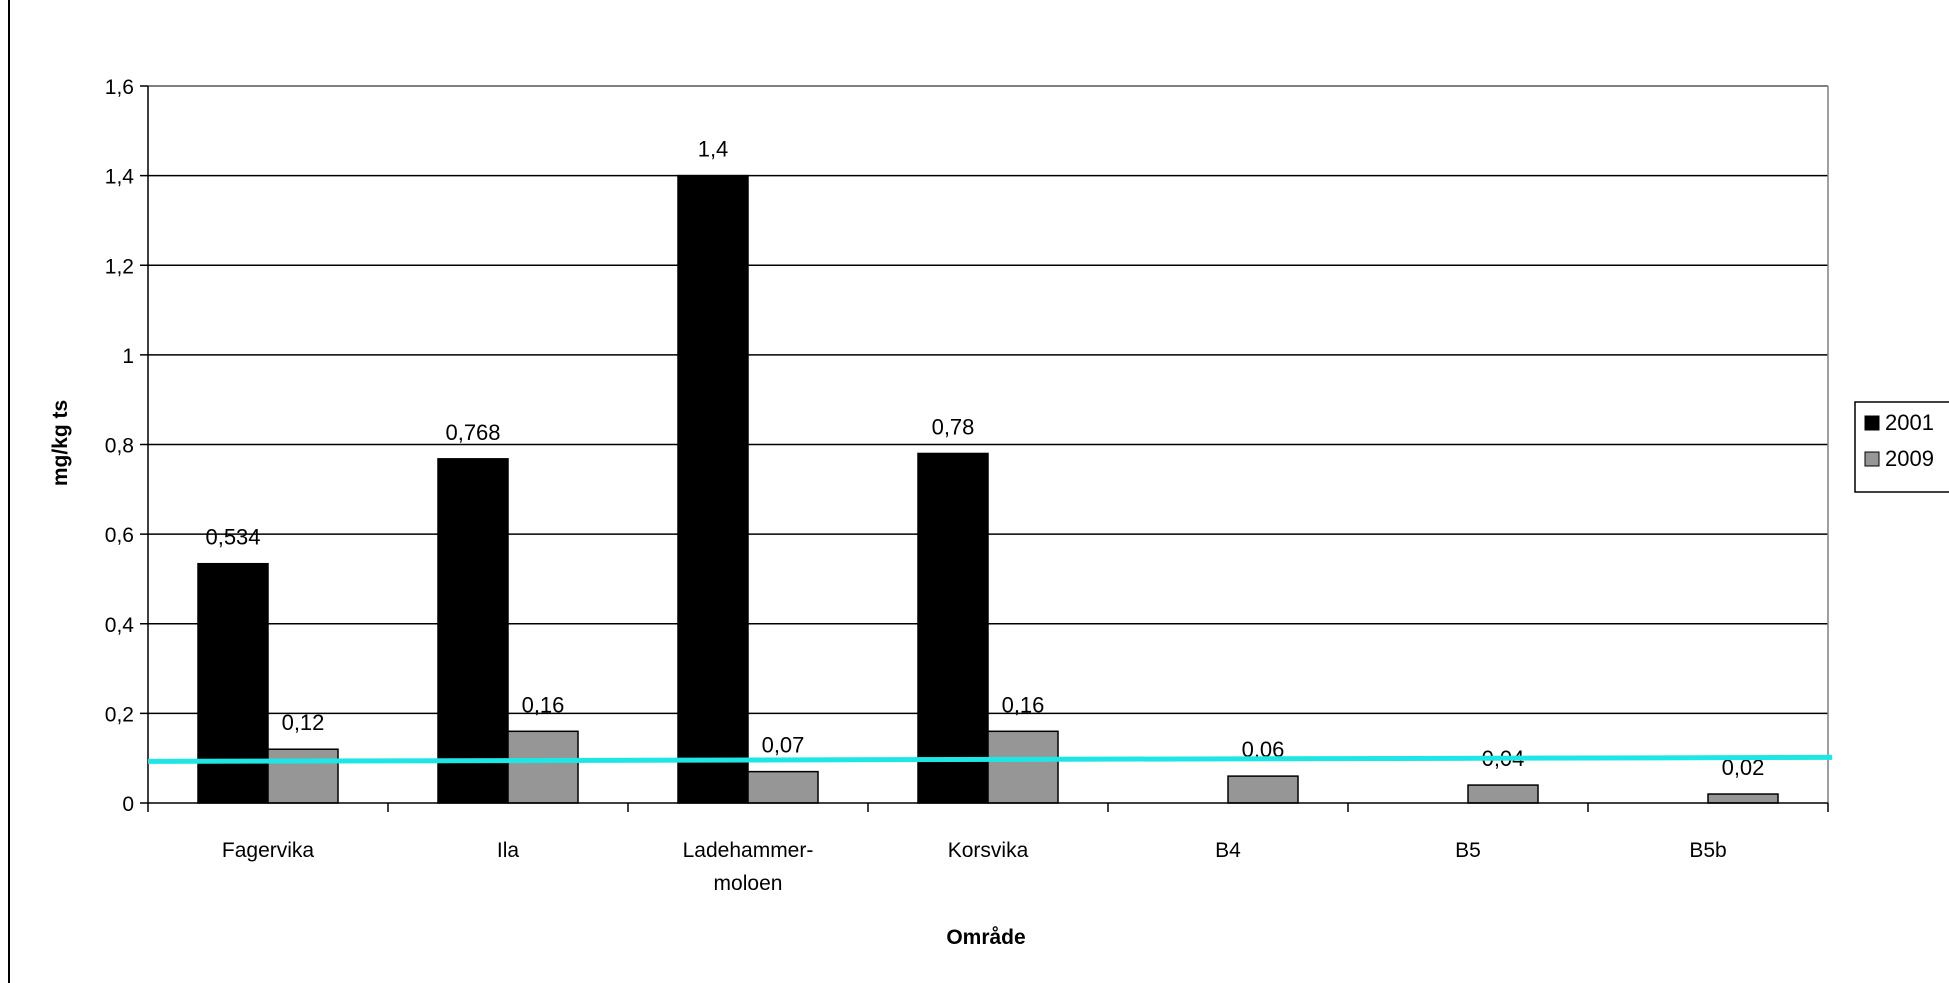  What do you see at coordinates (783, 745) in the screenshot?
I see `data-label: 0,07` at bounding box center [783, 745].